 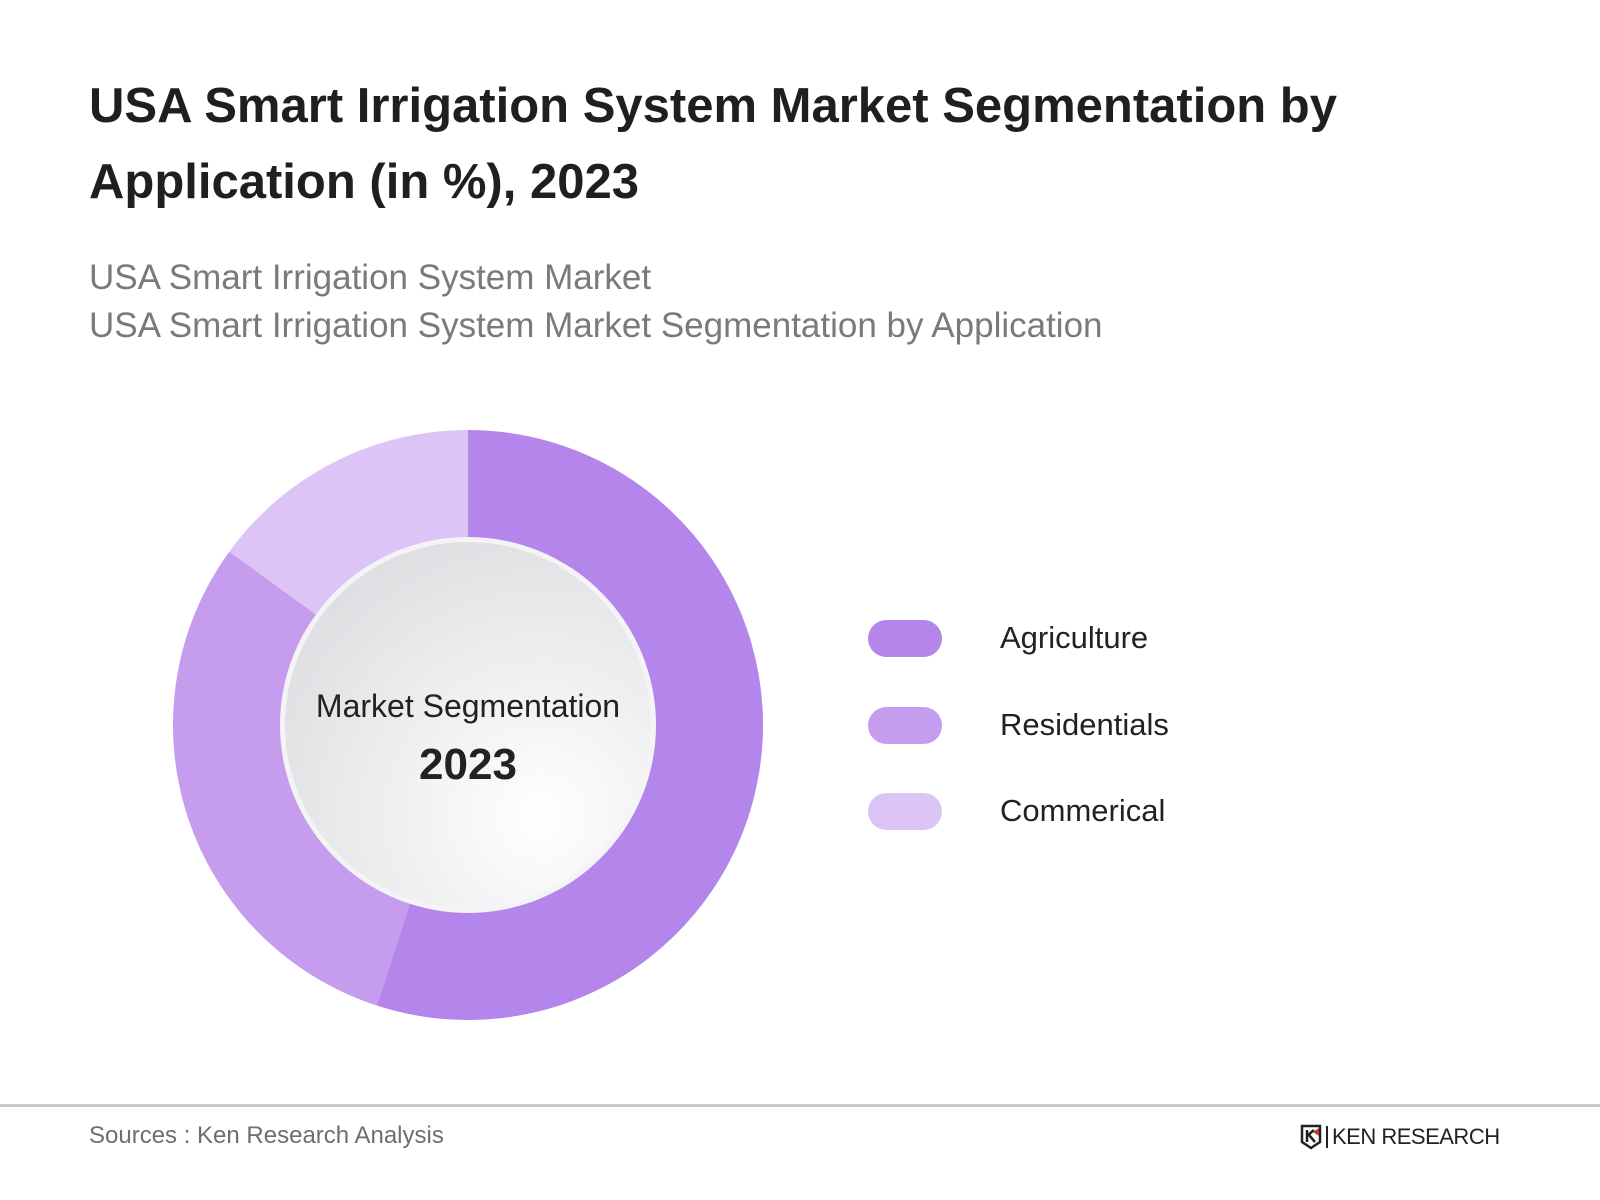 What do you see at coordinates (1084, 724) in the screenshot?
I see `legend-label: Residentials` at bounding box center [1084, 724].